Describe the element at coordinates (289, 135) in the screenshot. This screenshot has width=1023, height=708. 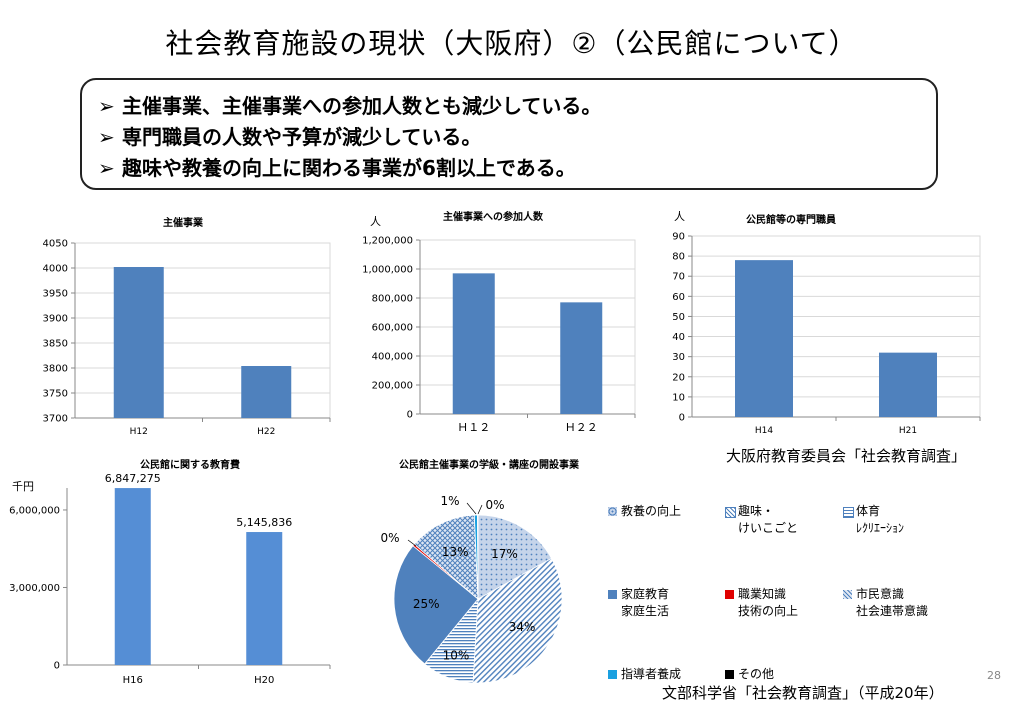
I see `bullet-2: ➢ 専門職員の人数や予算が減少している。` at that location.